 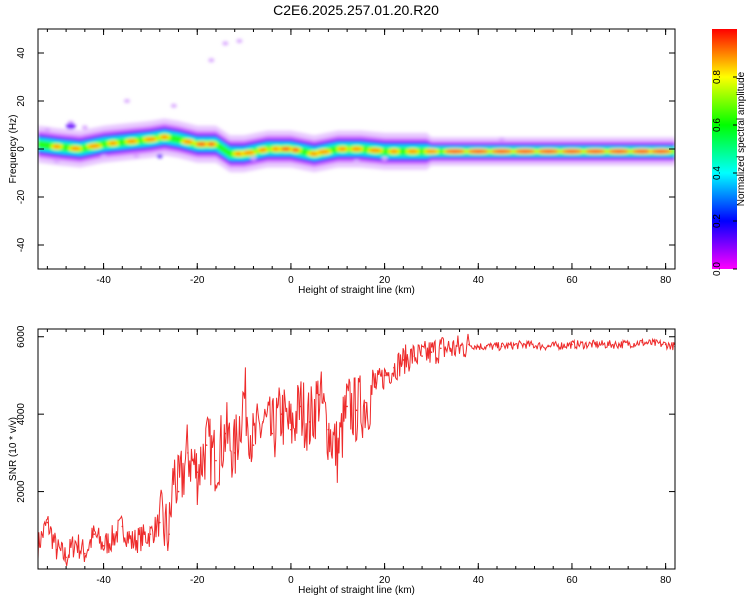 I want to click on snr-x-axis-label: Height of straight line (km), so click(x=356, y=590).